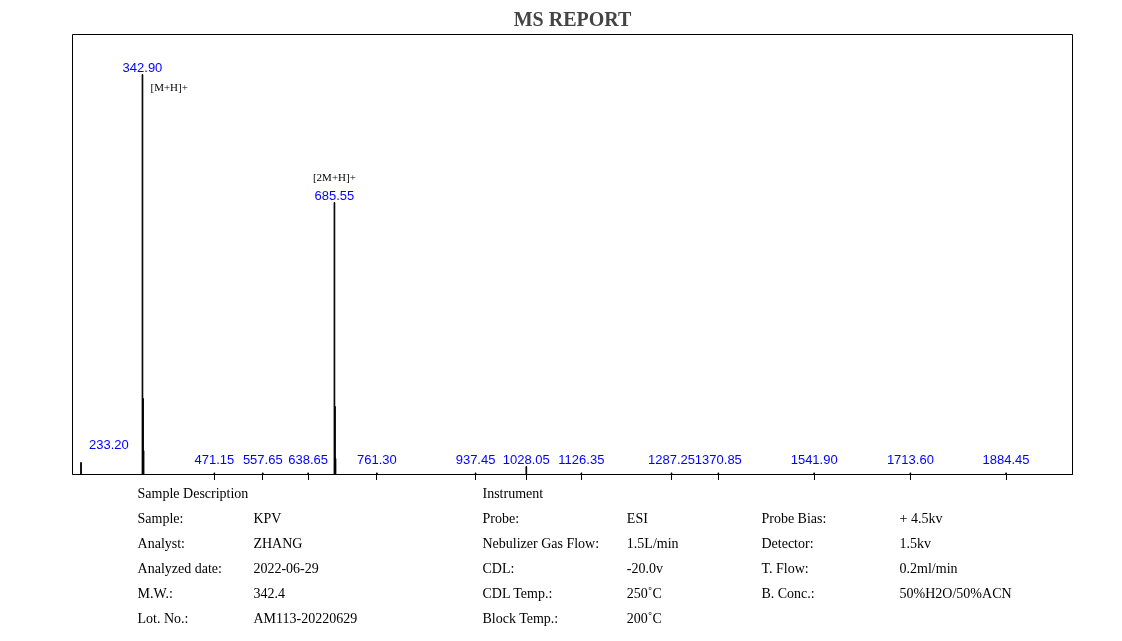 This screenshot has width=1122, height=641. I want to click on text: 1.5L/min, so click(652, 543).